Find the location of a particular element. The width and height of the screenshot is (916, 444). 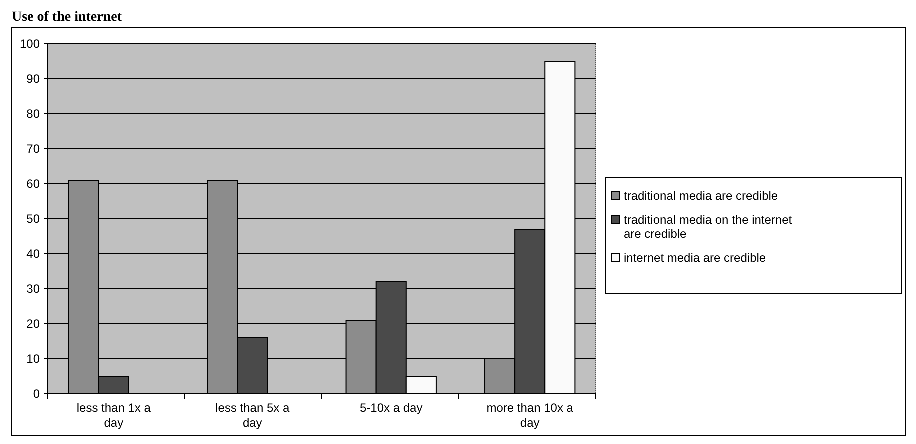

y-tick-label: 50 is located at coordinates (33, 219).